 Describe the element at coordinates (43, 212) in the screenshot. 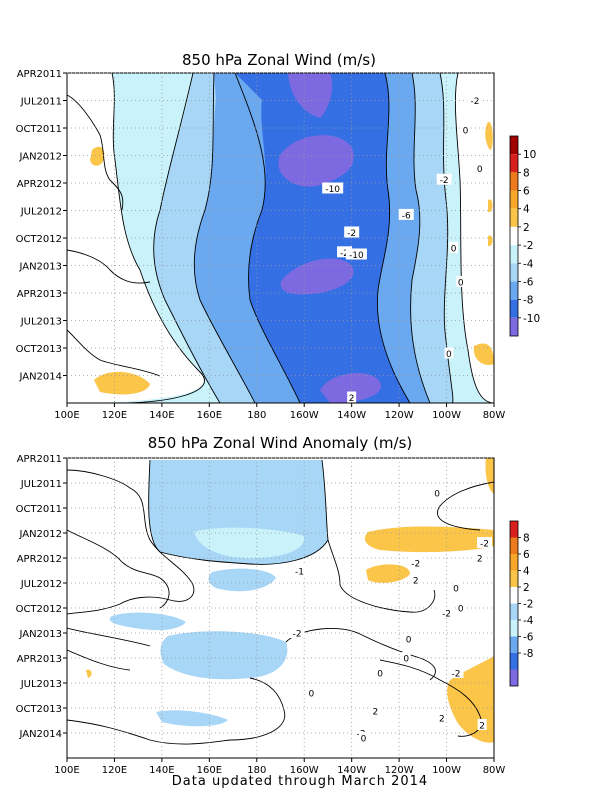

I see `zw-y-tick-5: JUL2012` at that location.